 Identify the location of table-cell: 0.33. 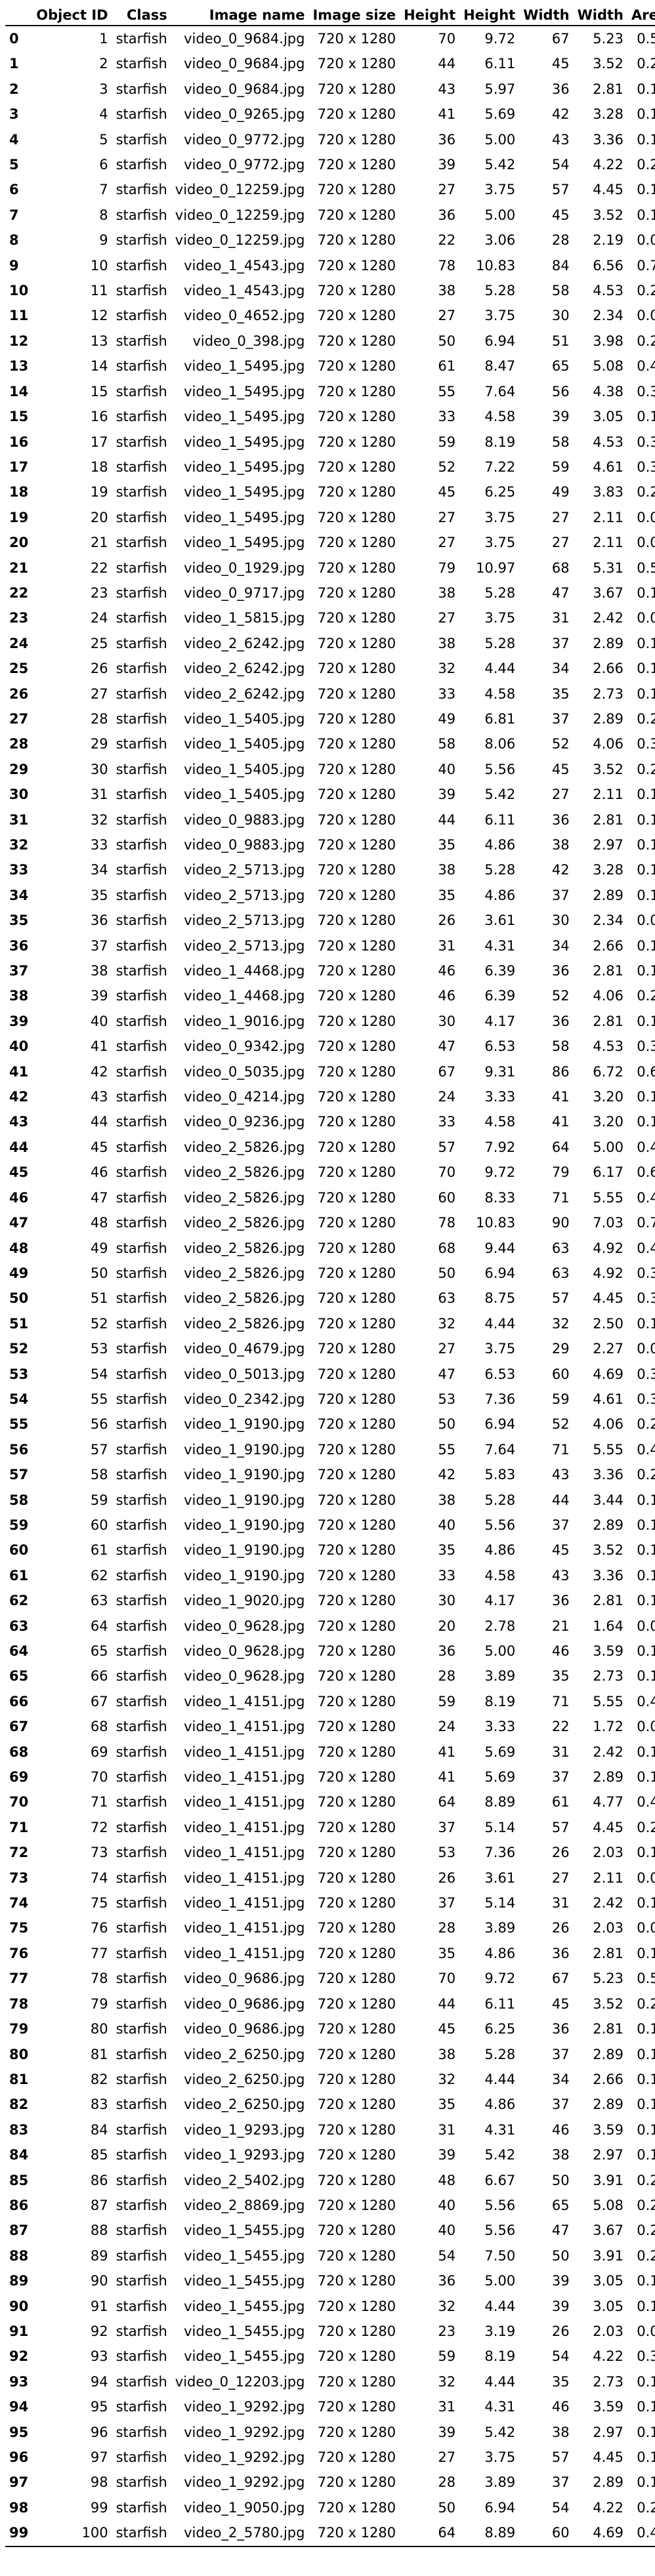
(646, 744).